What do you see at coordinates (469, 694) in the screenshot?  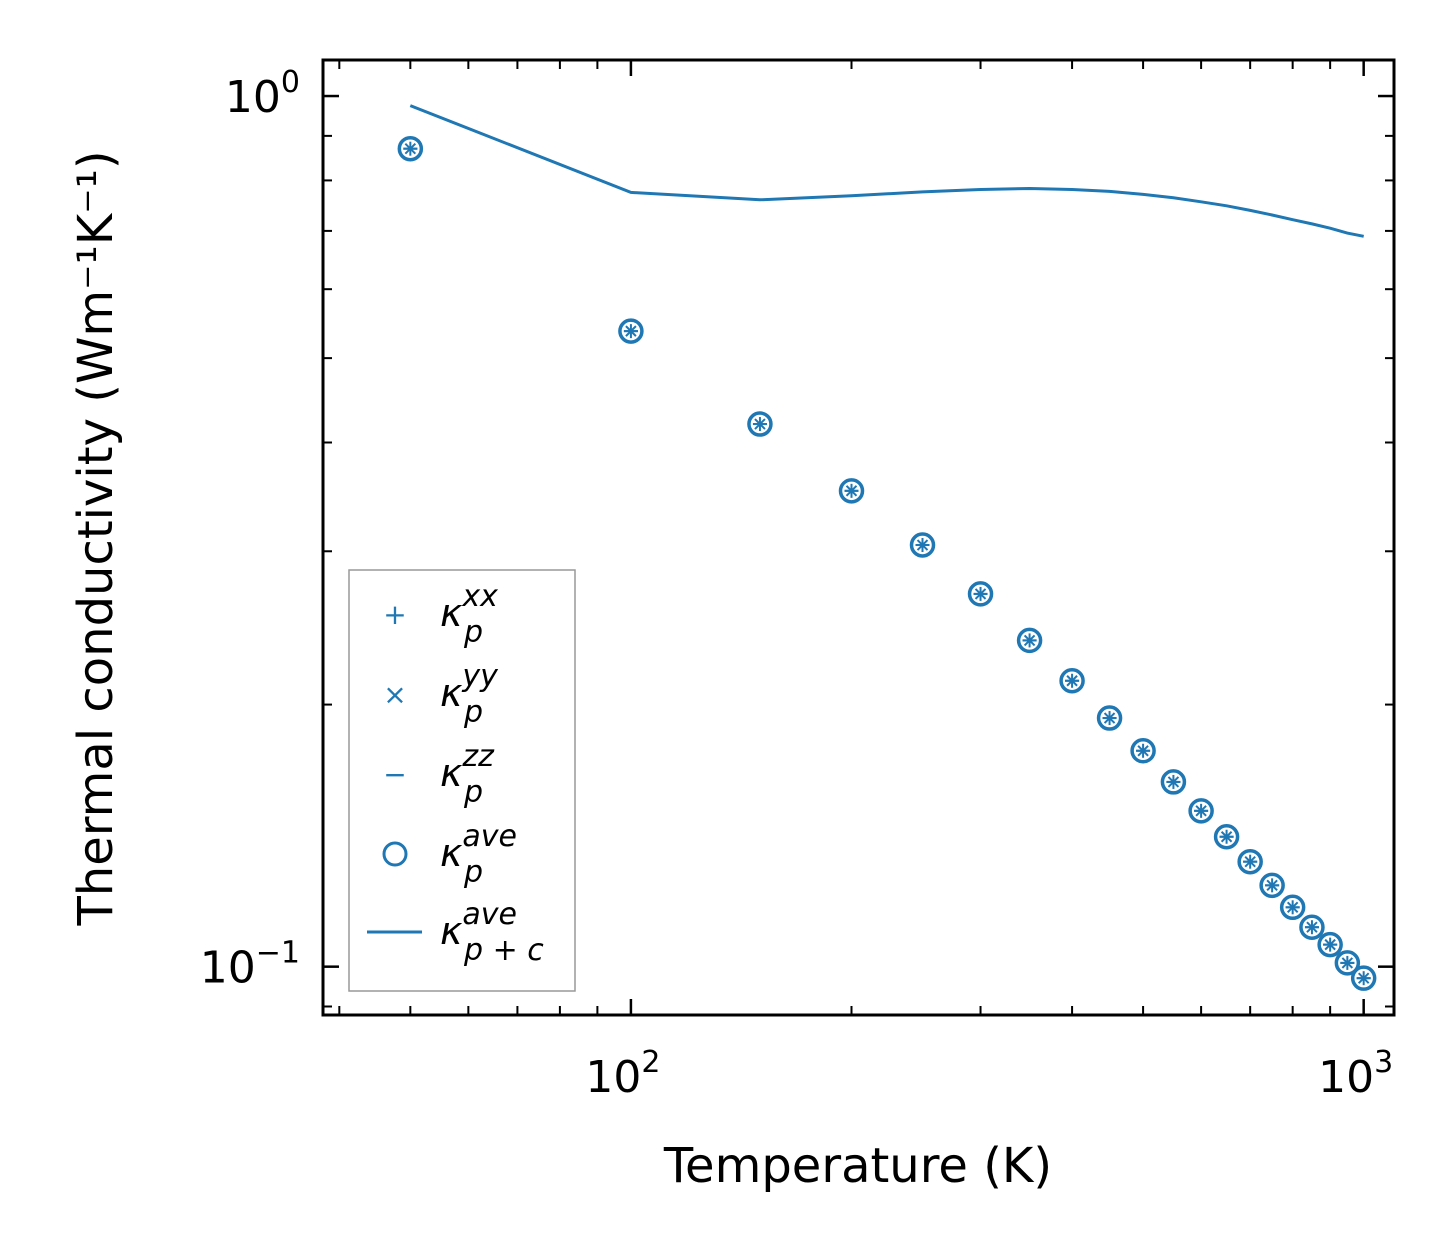 I see `legend-label: κyy p` at bounding box center [469, 694].